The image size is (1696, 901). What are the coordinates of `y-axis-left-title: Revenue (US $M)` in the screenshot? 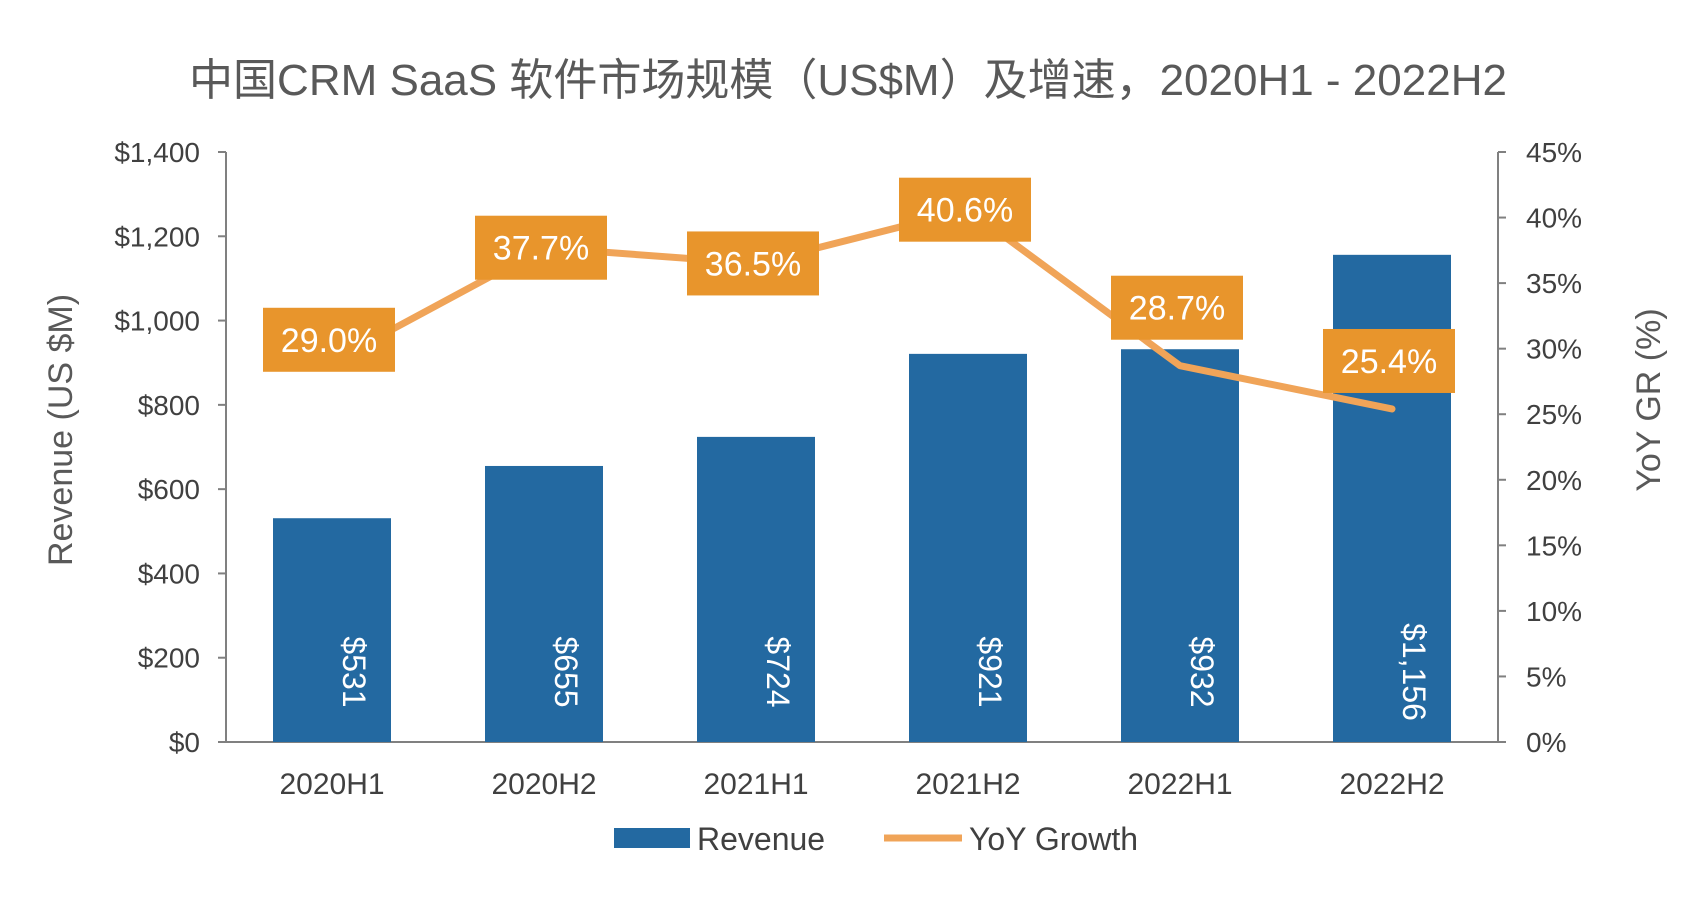 It's located at (61, 430).